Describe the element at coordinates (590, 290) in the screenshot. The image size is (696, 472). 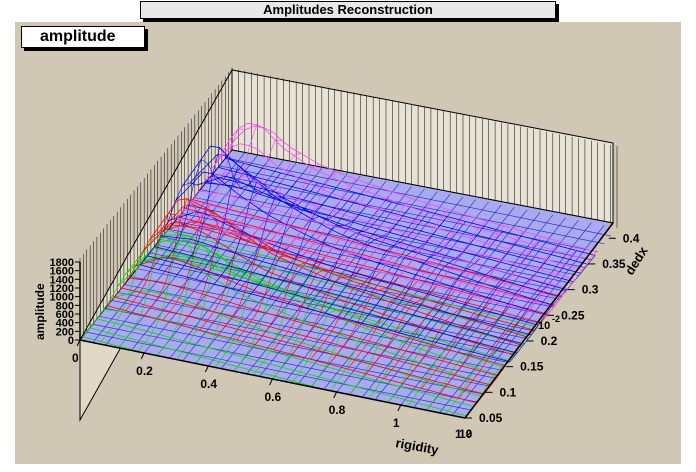
I see `y-tick-label: 0.3` at that location.